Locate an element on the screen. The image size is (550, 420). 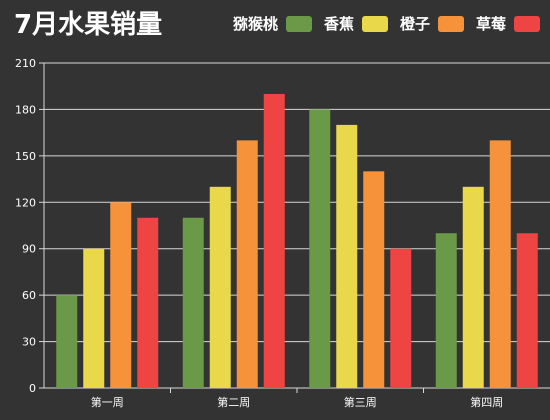
chart-title: 7月水果销量 is located at coordinates (88, 25).